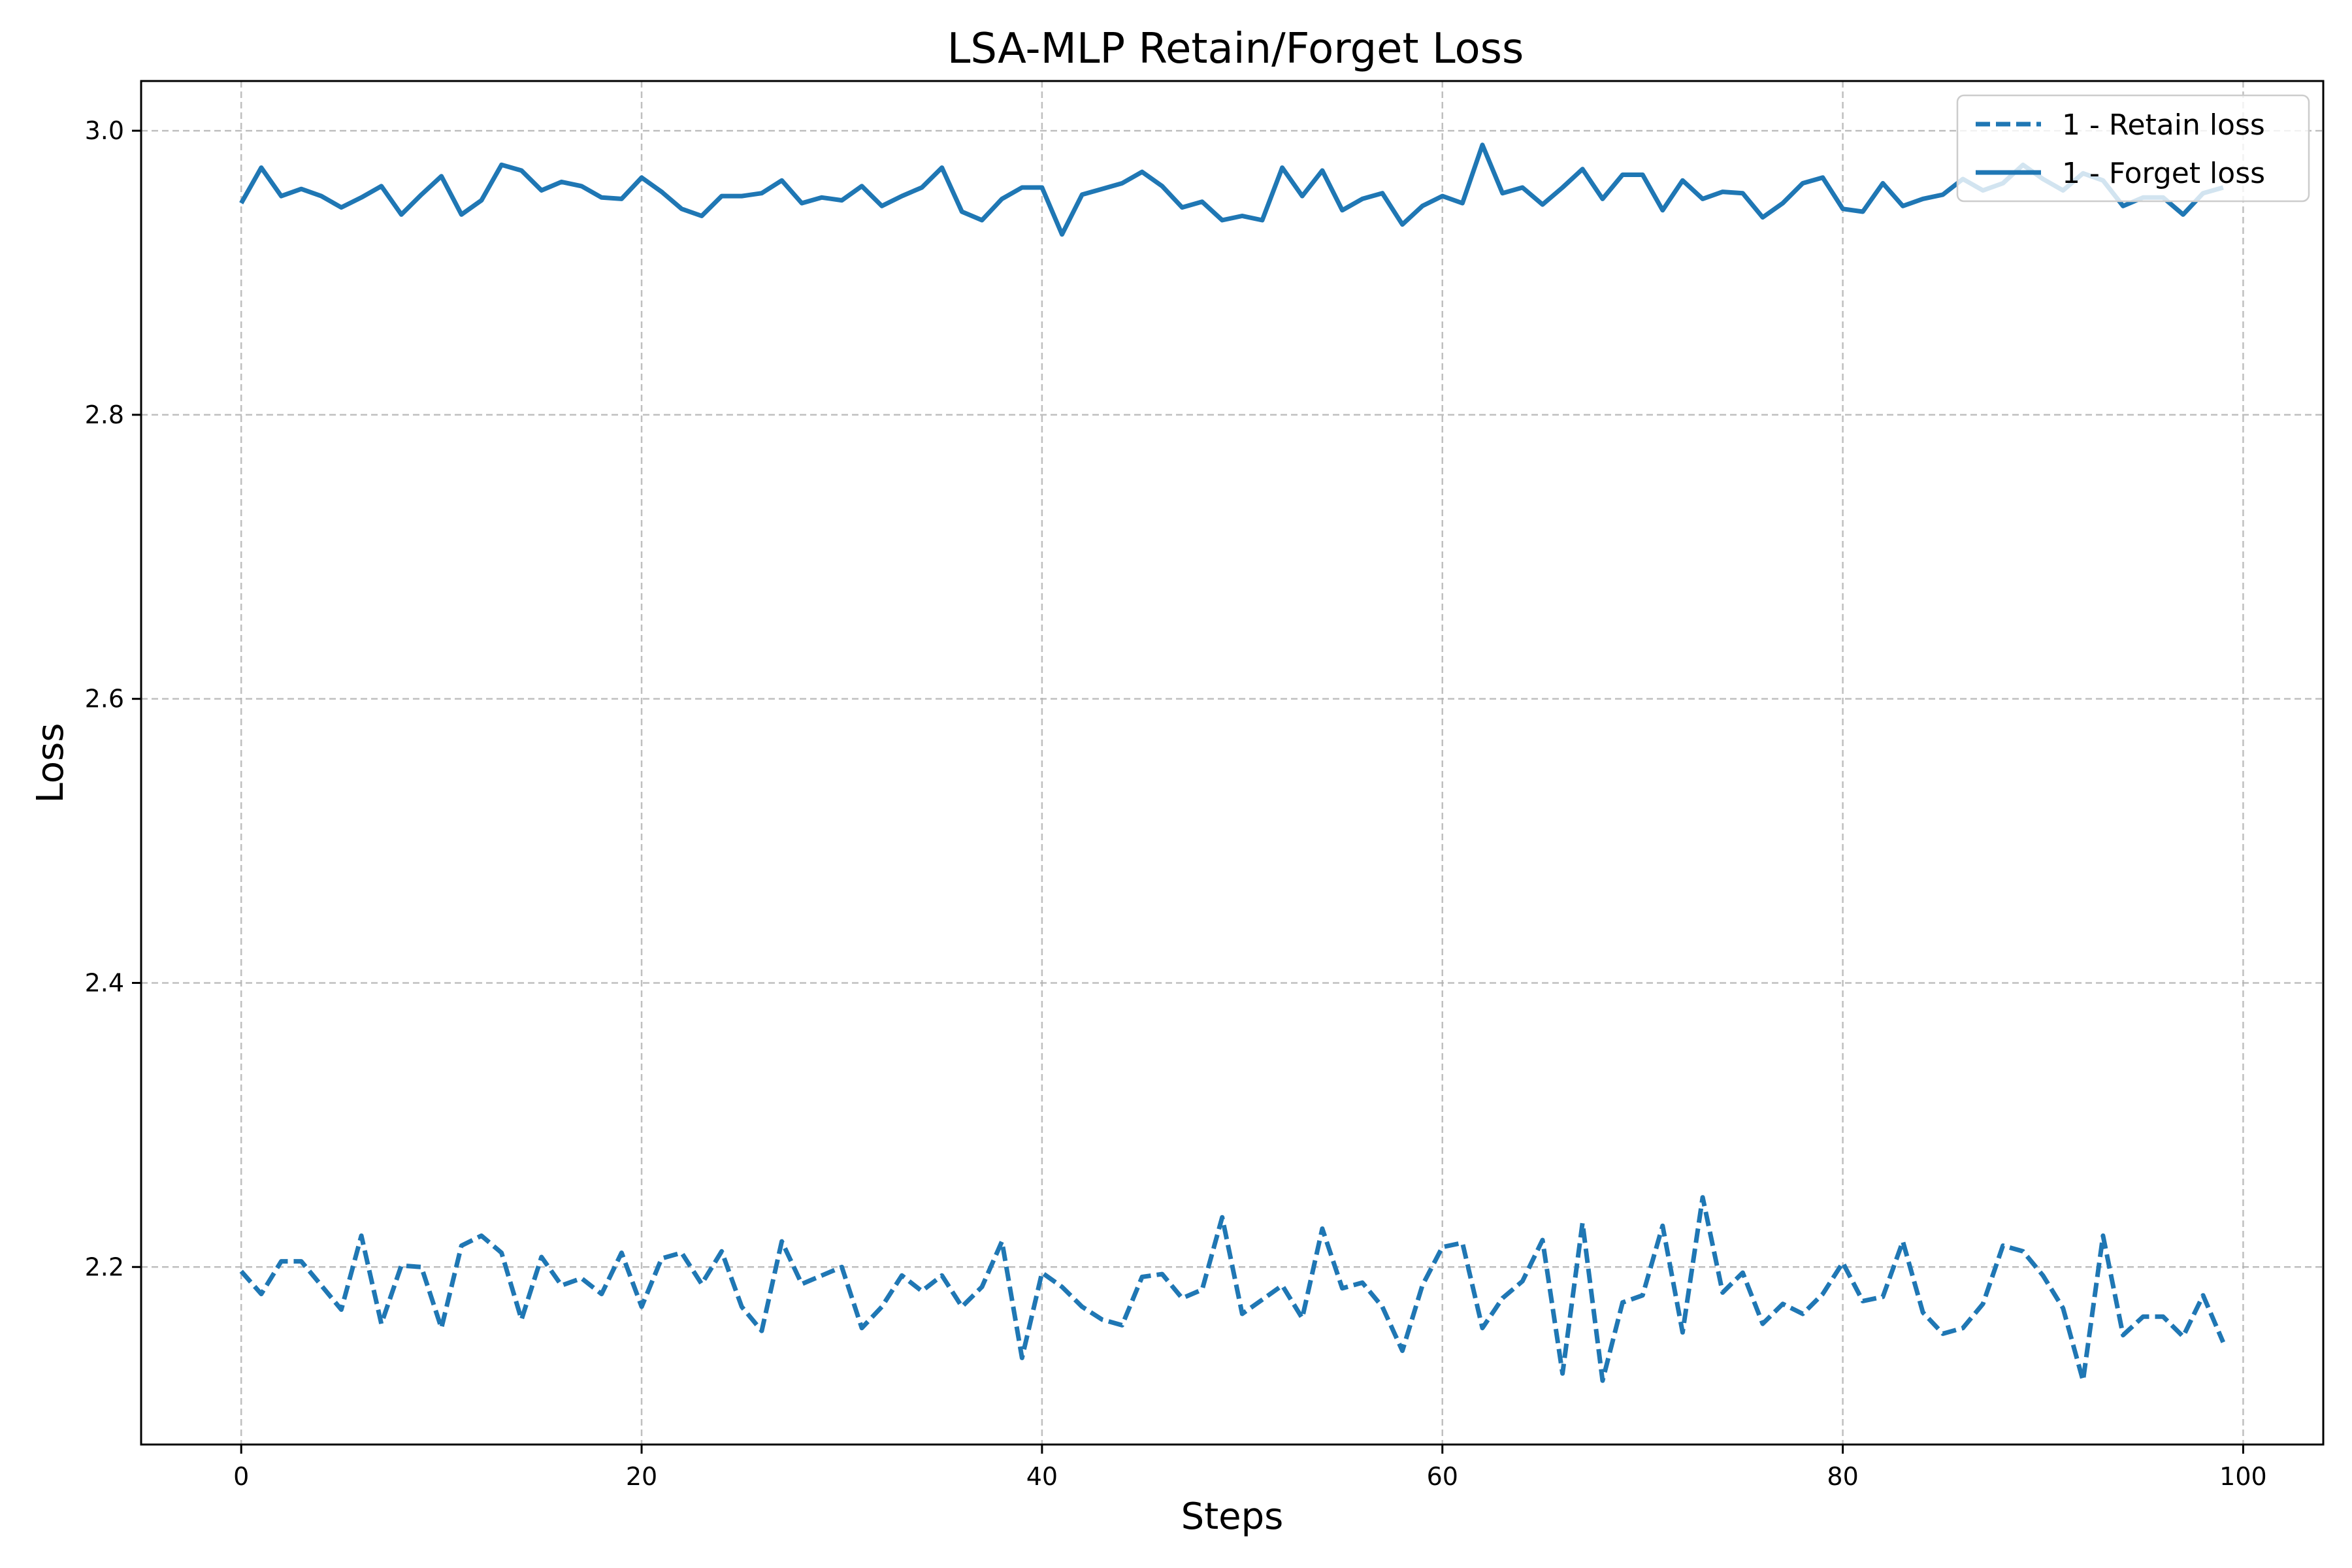 Image resolution: width=2352 pixels, height=1568 pixels. I want to click on y-tick-label: 3.0, so click(104, 130).